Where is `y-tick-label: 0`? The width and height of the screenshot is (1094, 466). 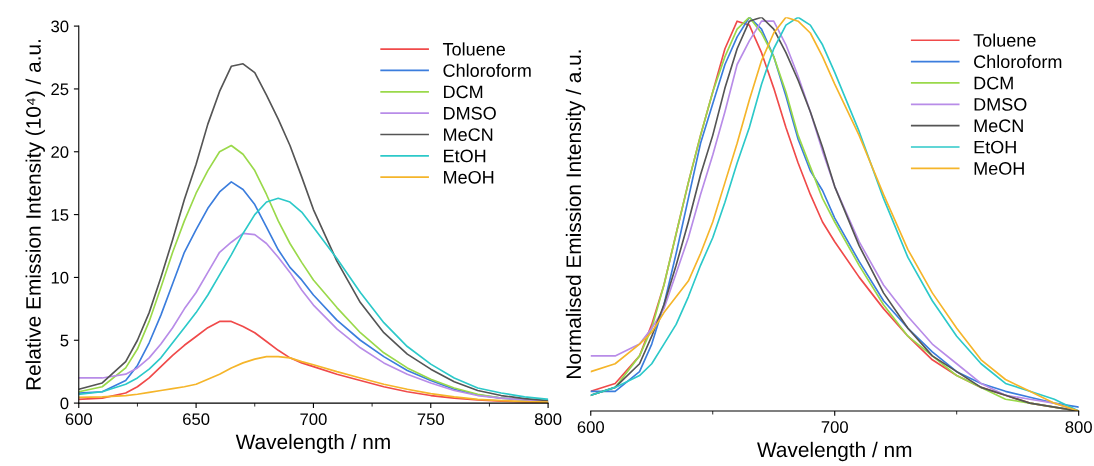
y-tick-label: 0 is located at coordinates (64, 403).